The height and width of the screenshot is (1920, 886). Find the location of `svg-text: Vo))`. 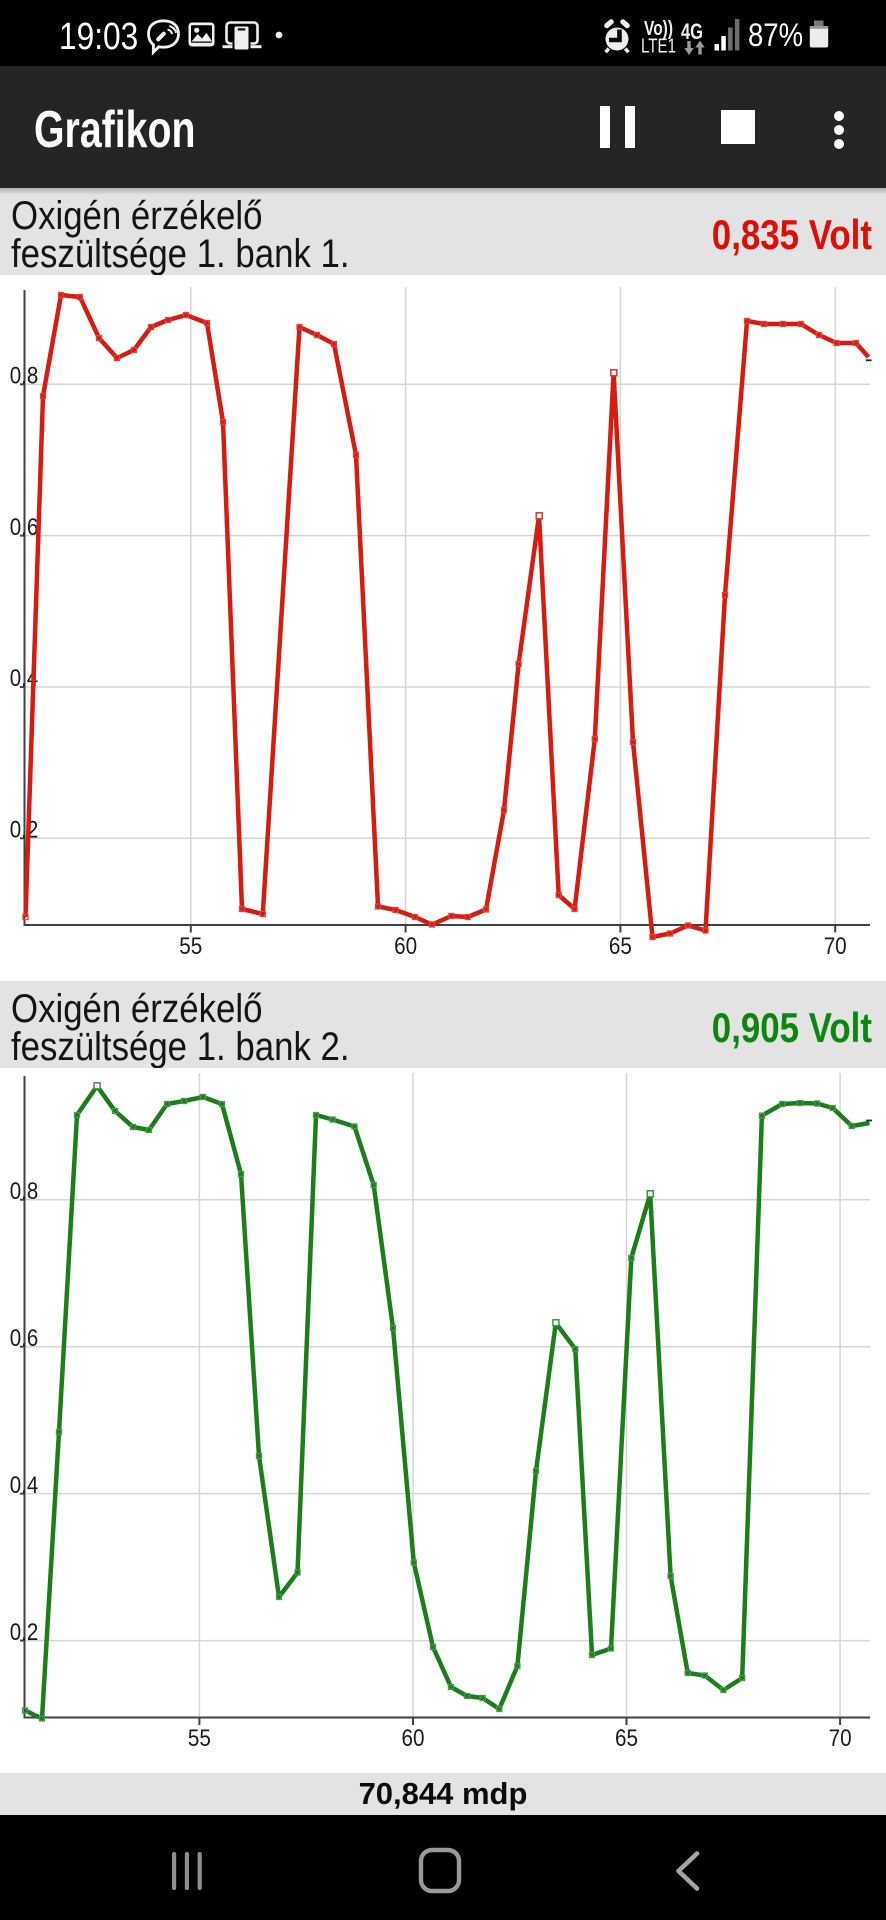

svg-text: Vo)) is located at coordinates (658, 29).